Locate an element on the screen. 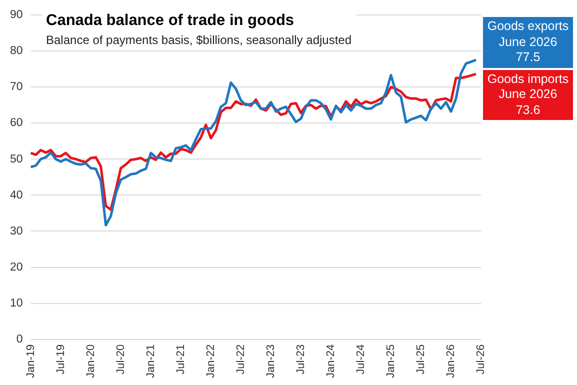 The width and height of the screenshot is (577, 385). x-tick-label: Jan-23 is located at coordinates (270, 361).